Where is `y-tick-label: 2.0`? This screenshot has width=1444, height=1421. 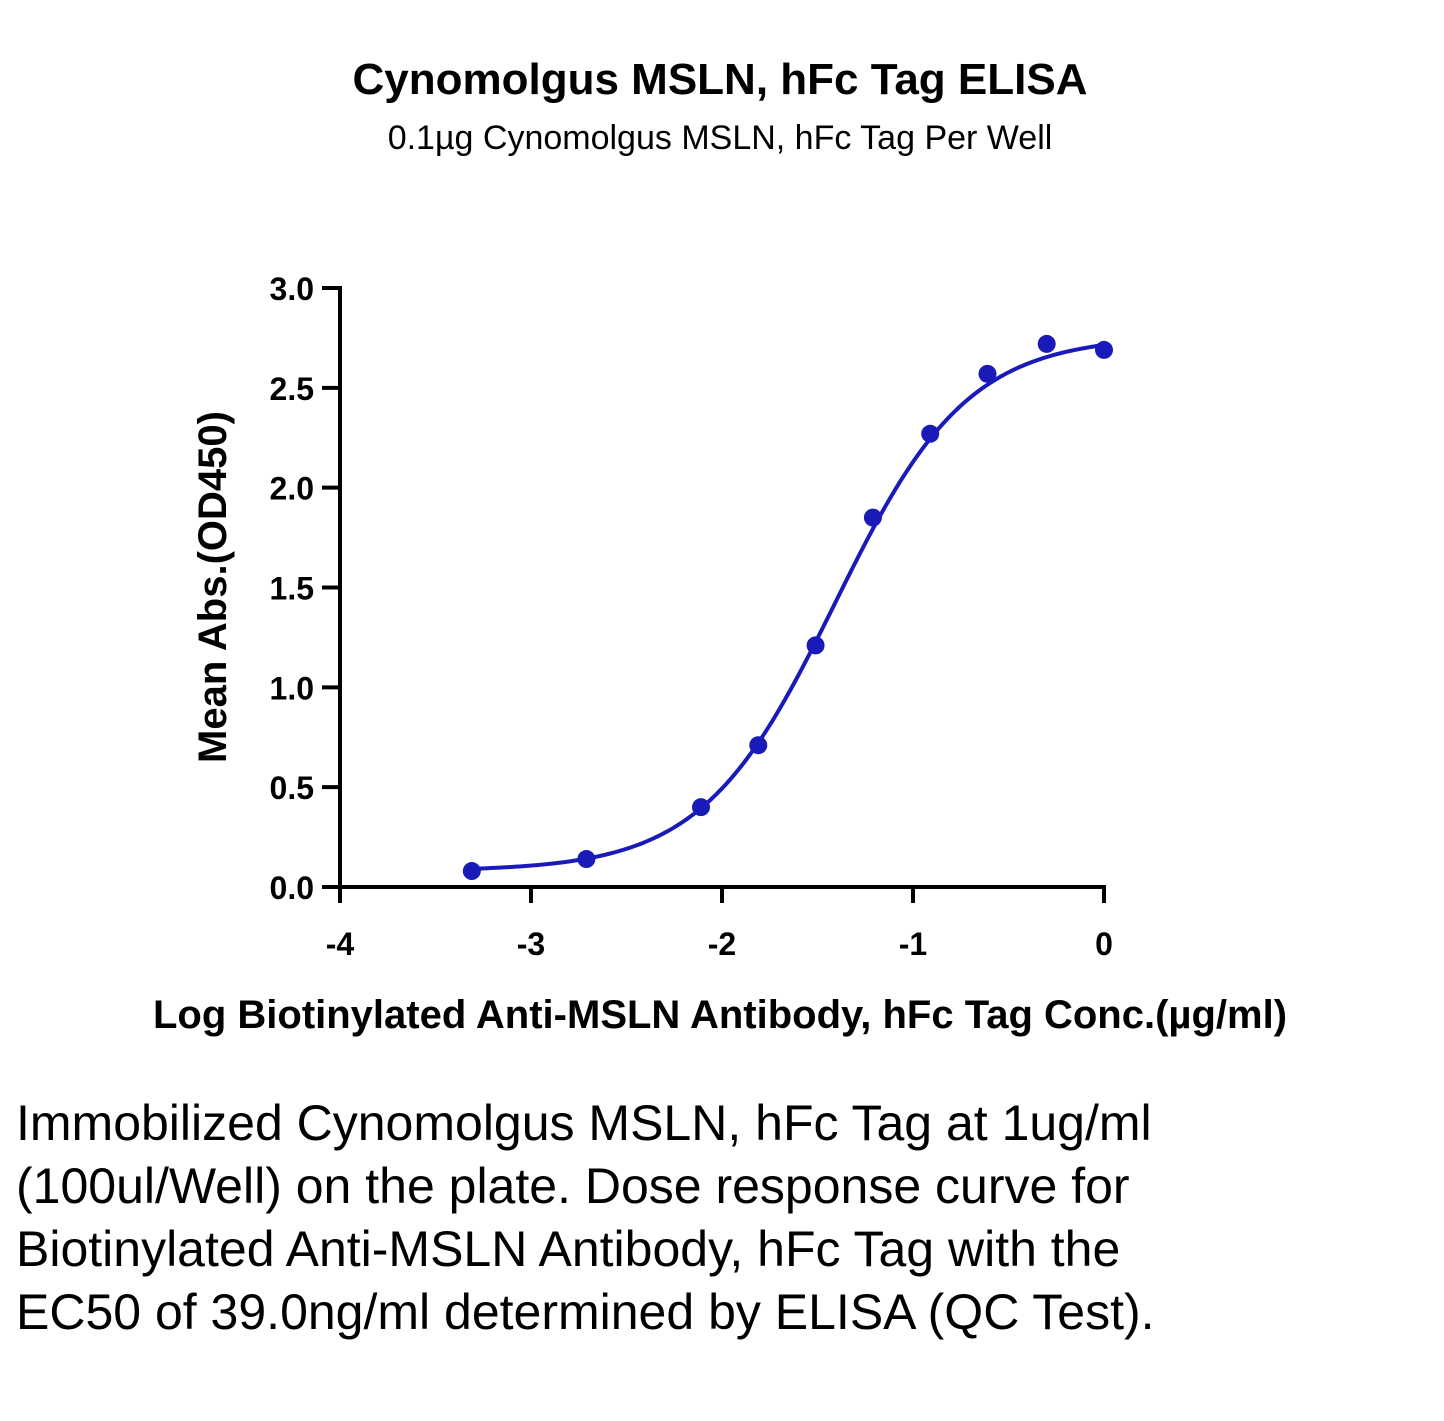
y-tick-label: 2.0 is located at coordinates (292, 489).